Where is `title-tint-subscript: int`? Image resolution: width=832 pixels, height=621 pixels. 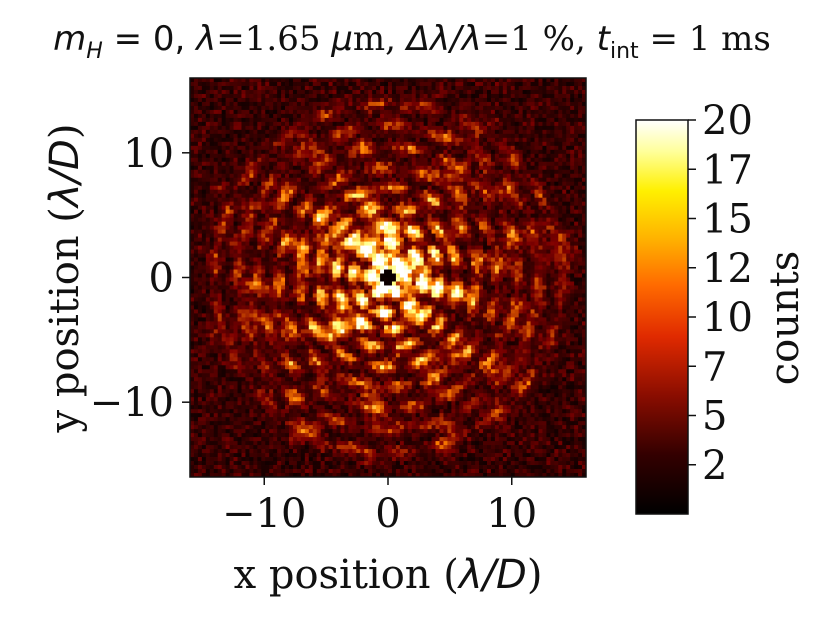 title-tint-subscript: int is located at coordinates (624, 51).